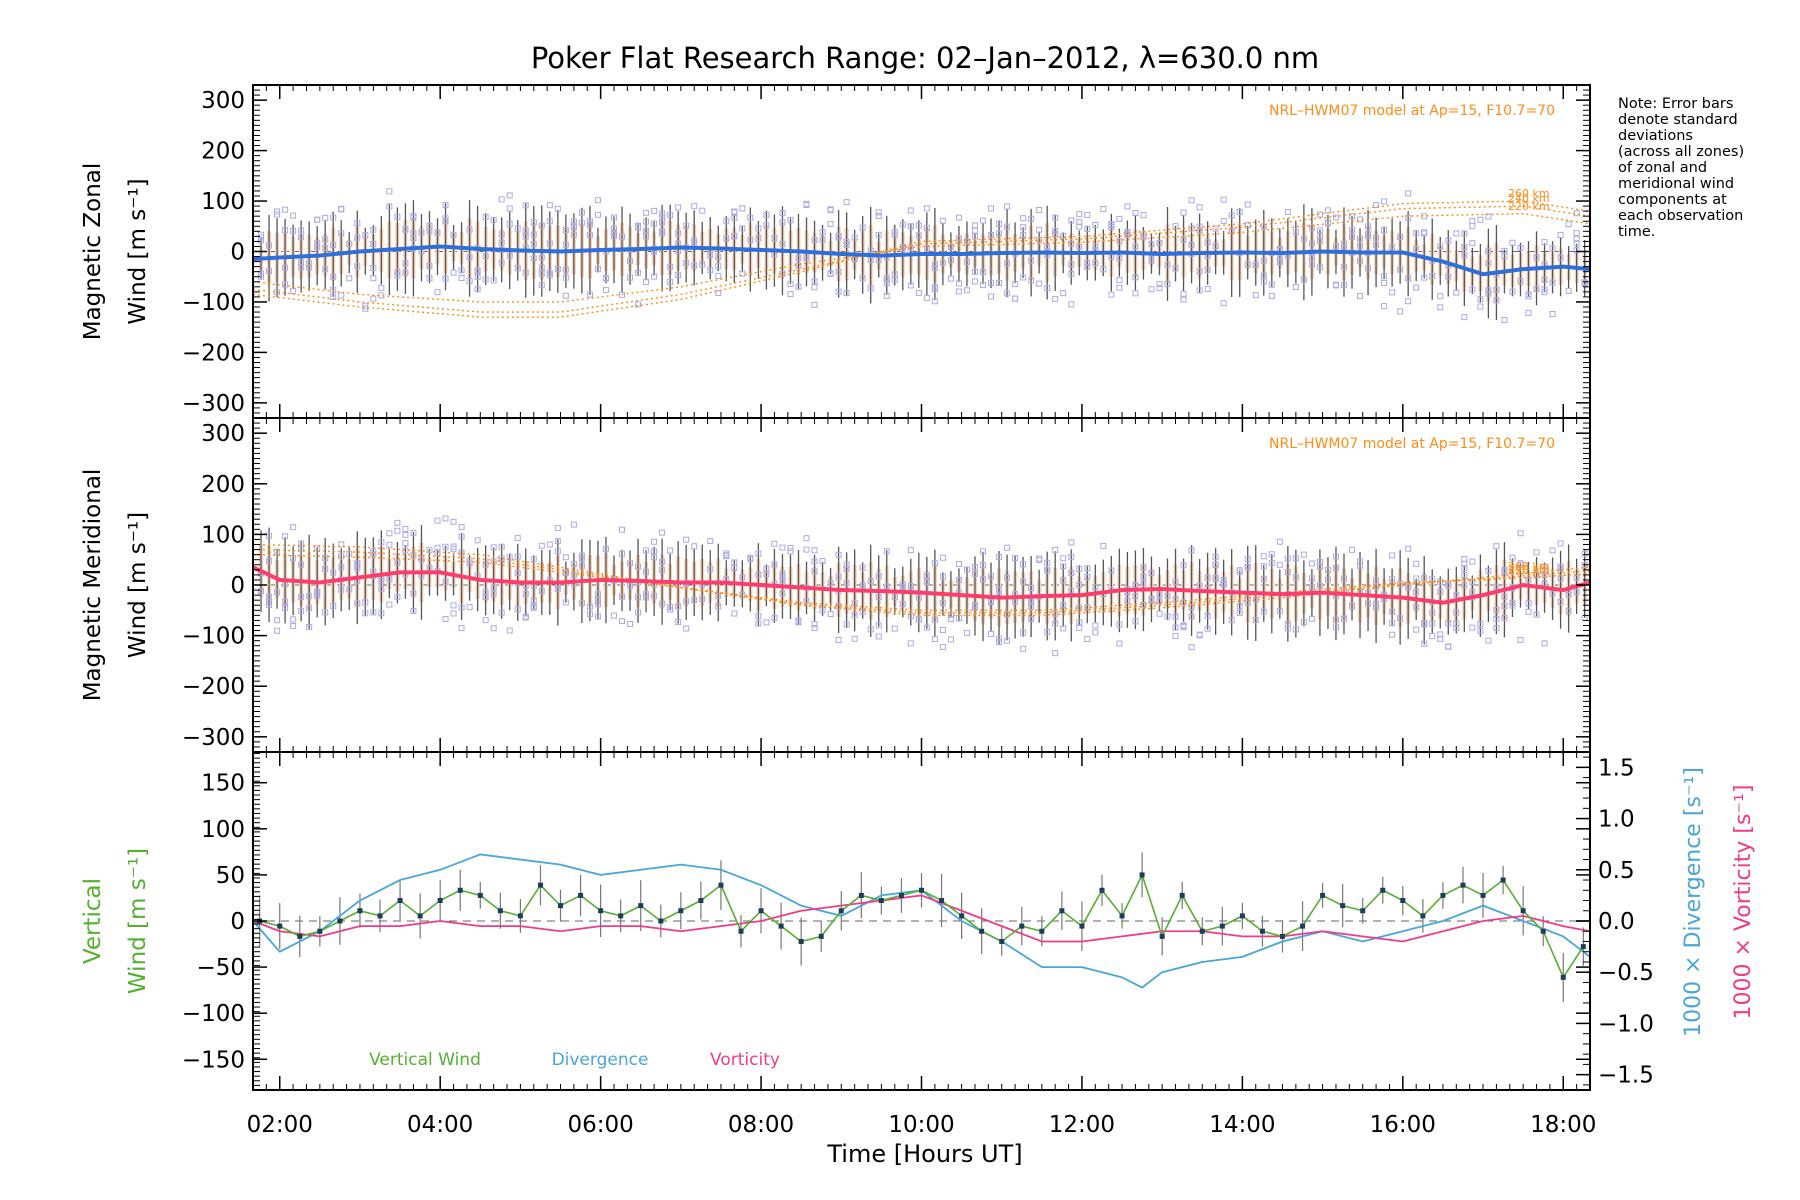  What do you see at coordinates (237, 586) in the screenshot?
I see `y-tick-label: 0` at bounding box center [237, 586].